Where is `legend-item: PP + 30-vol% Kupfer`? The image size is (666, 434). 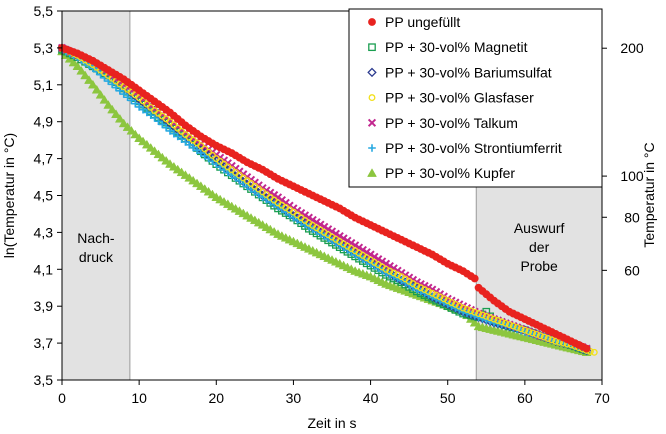
legend-item: PP + 30-vol% Kupfer is located at coordinates (441, 173).